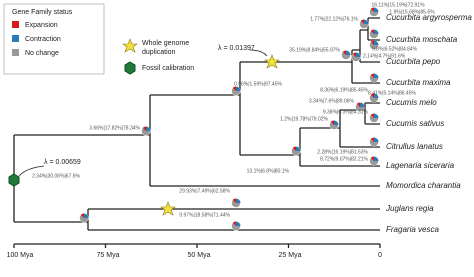 This screenshot has height=277, width=474. What do you see at coordinates (204, 191) in the screenshot?
I see `node-label: 29.93%|7.49%|62.58%` at bounding box center [204, 191].